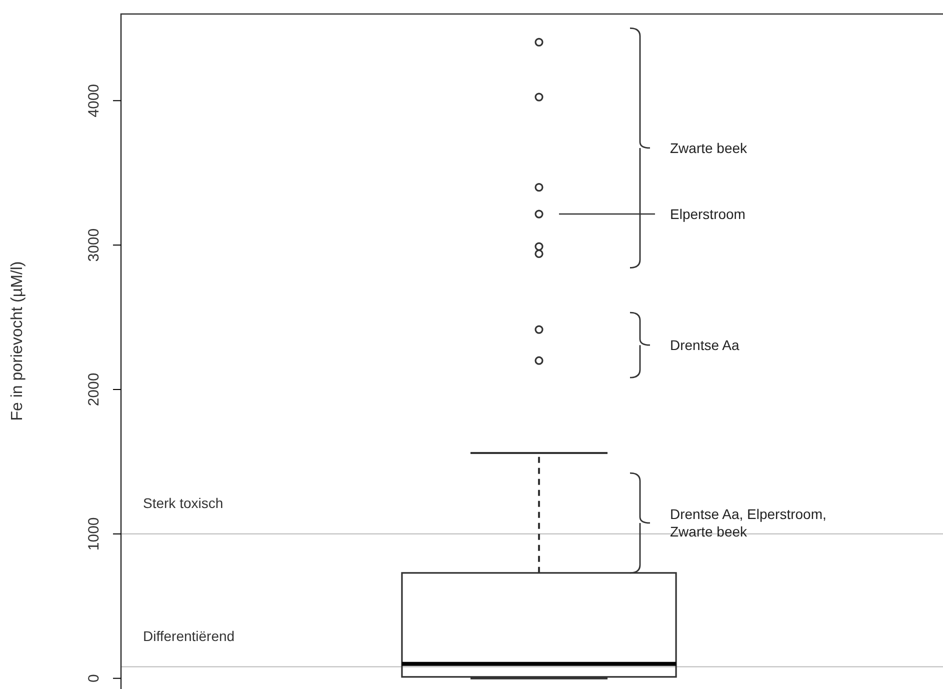 Image resolution: width=943 pixels, height=689 pixels. I want to click on y-tick-label: 3000, so click(93, 245).